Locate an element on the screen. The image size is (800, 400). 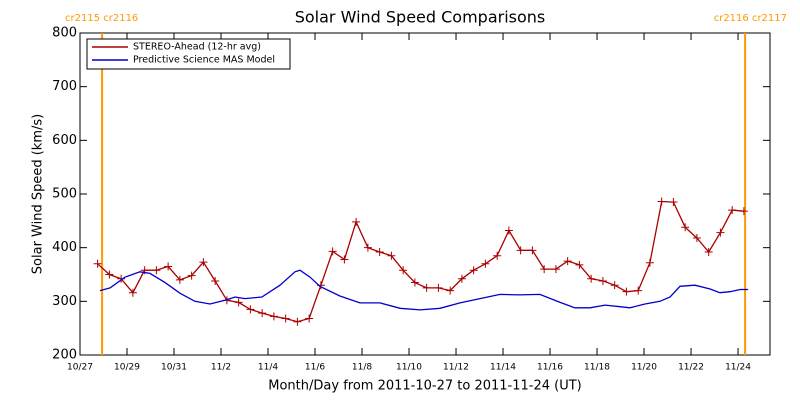
rotation-label: cr2116 cr2117 is located at coordinates (750, 18).